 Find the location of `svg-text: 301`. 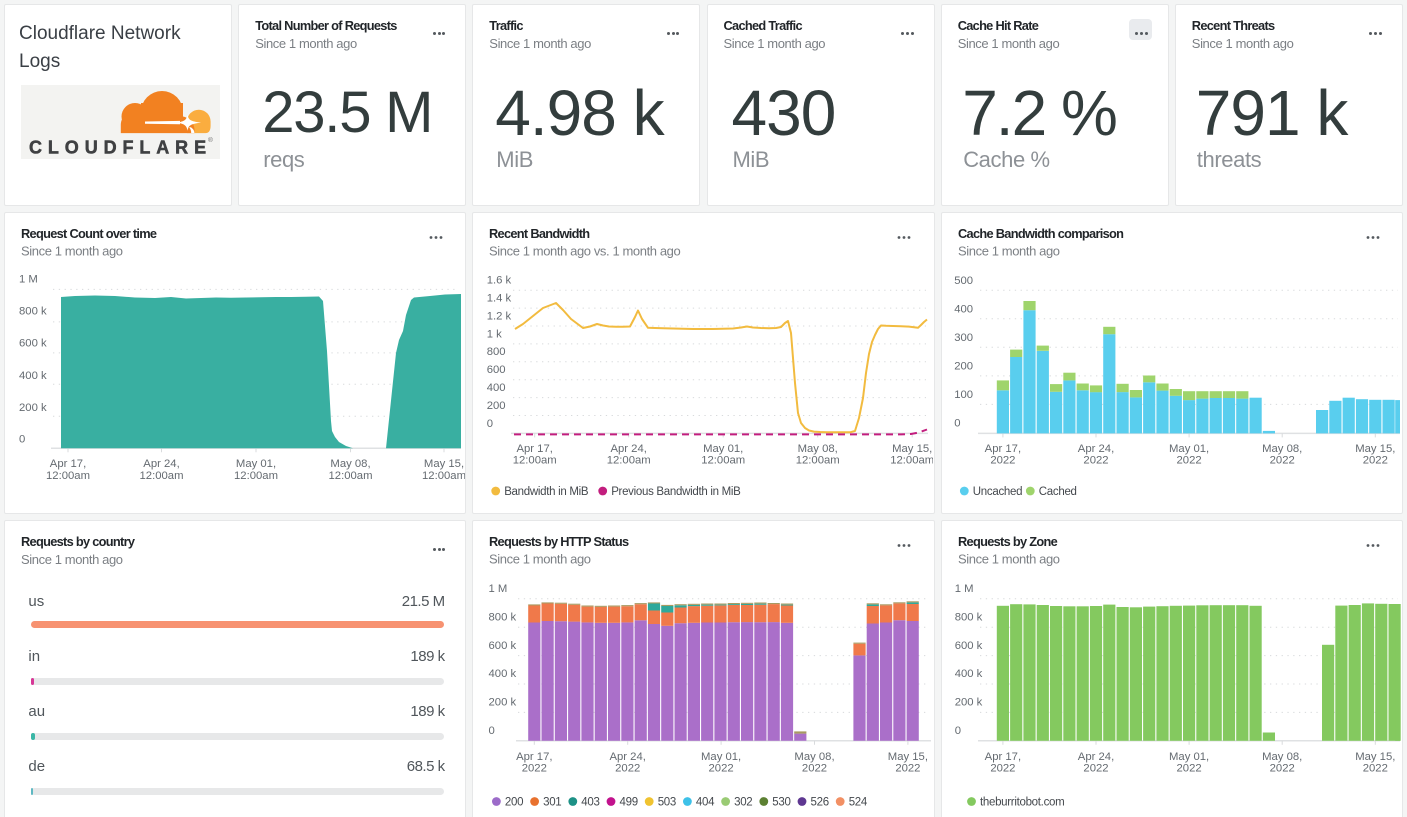

svg-text: 301 is located at coordinates (552, 803).